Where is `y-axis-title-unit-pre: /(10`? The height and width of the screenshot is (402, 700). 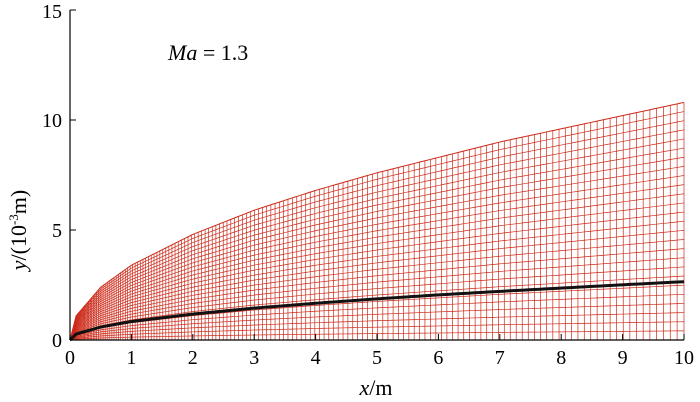
y-axis-title-unit-pre: /(10 is located at coordinates (18, 242).